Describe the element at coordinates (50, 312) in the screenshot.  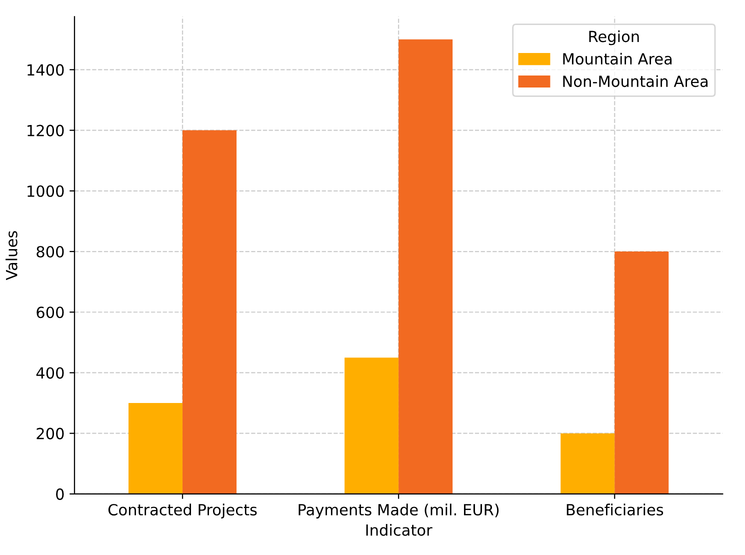
I see `y-tick-label: 600` at that location.